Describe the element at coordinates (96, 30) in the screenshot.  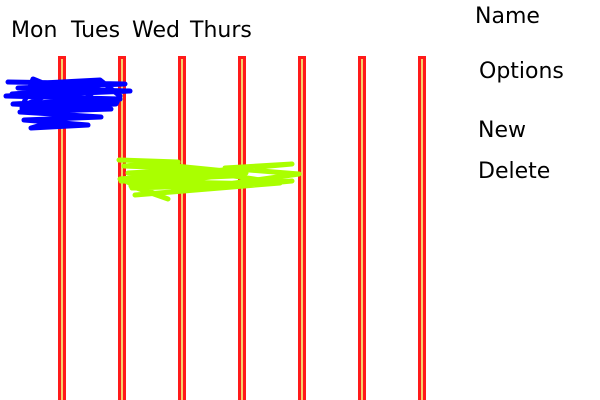
I see `day-header-tues: Tues` at that location.